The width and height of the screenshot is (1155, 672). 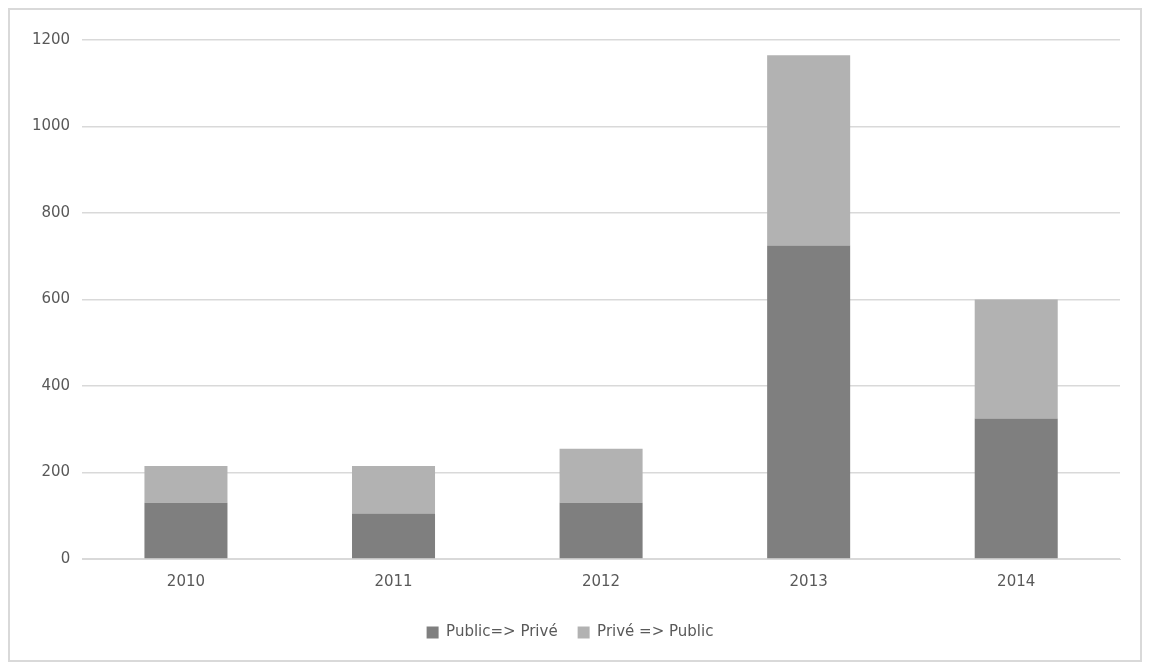 What do you see at coordinates (393, 580) in the screenshot?
I see `x-tick-label: 2011` at bounding box center [393, 580].